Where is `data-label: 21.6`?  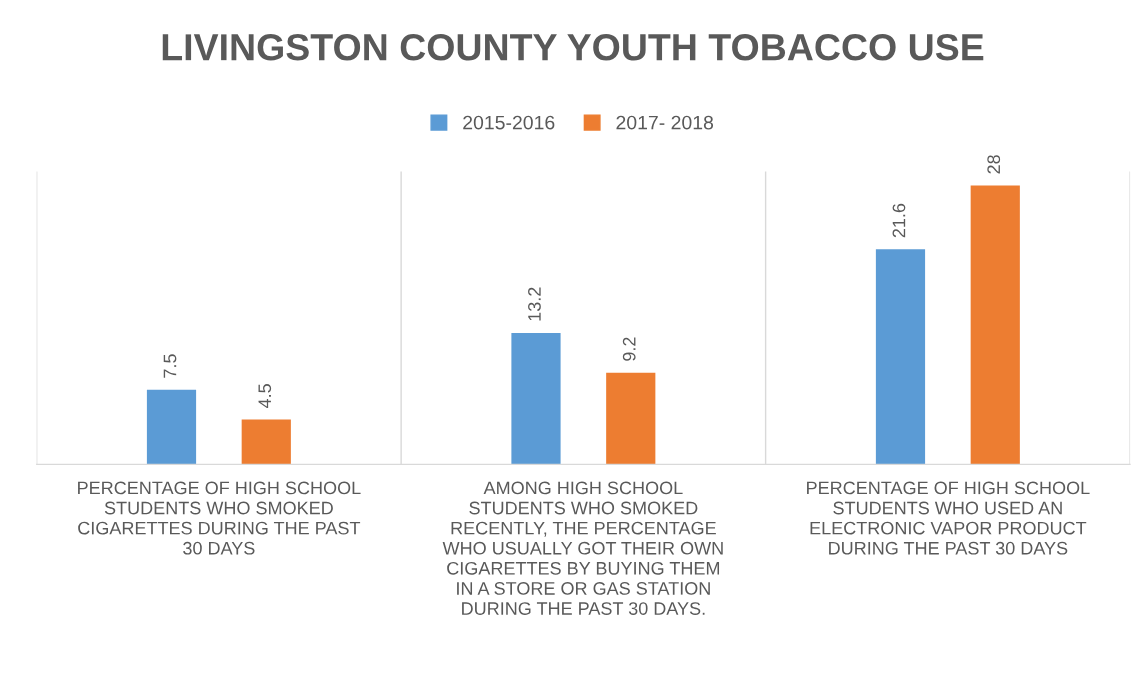
data-label: 21.6 is located at coordinates (899, 220).